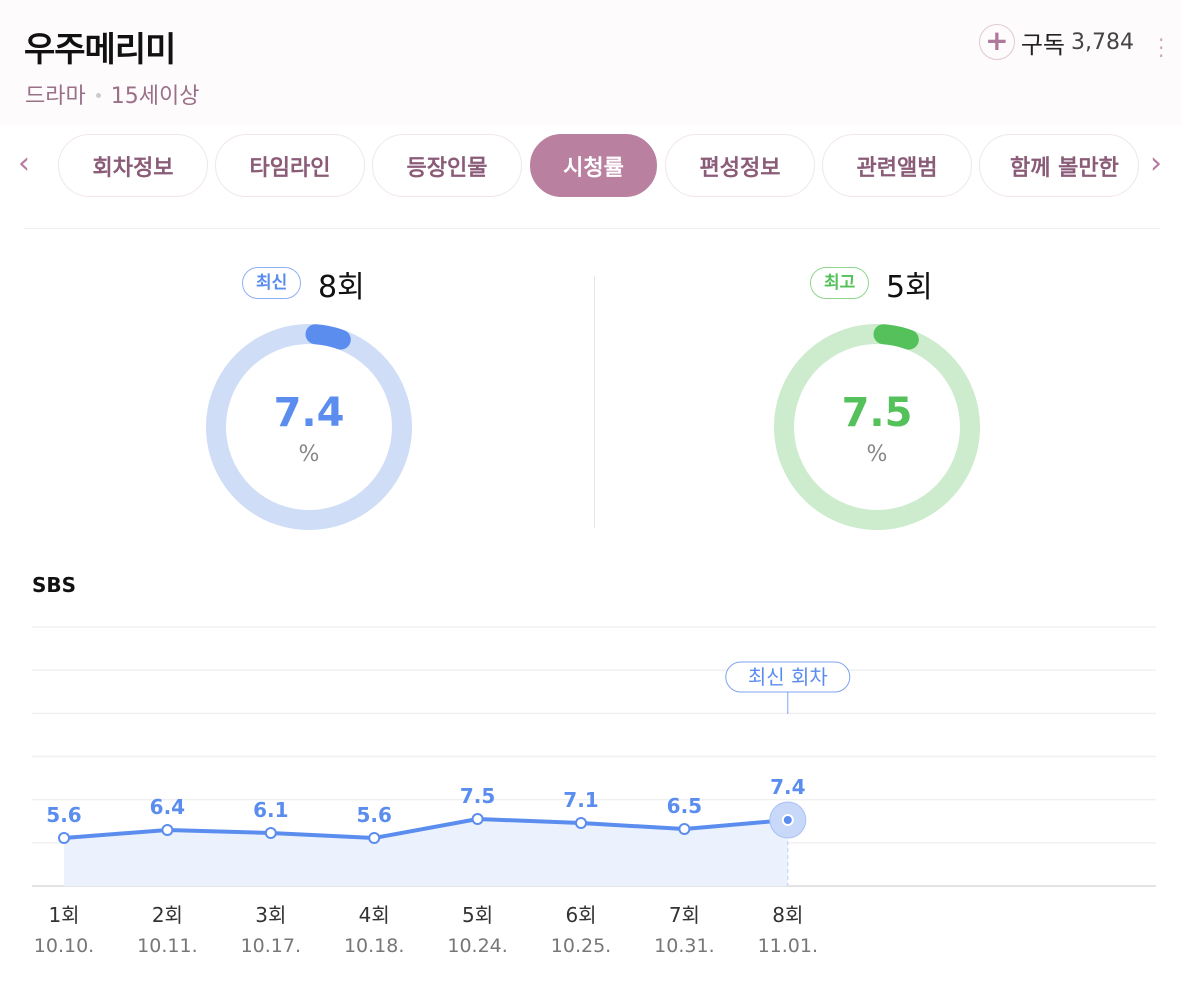 Image resolution: width=1182 pixels, height=983 pixels. I want to click on x-tick-date: 10.11., so click(167, 946).